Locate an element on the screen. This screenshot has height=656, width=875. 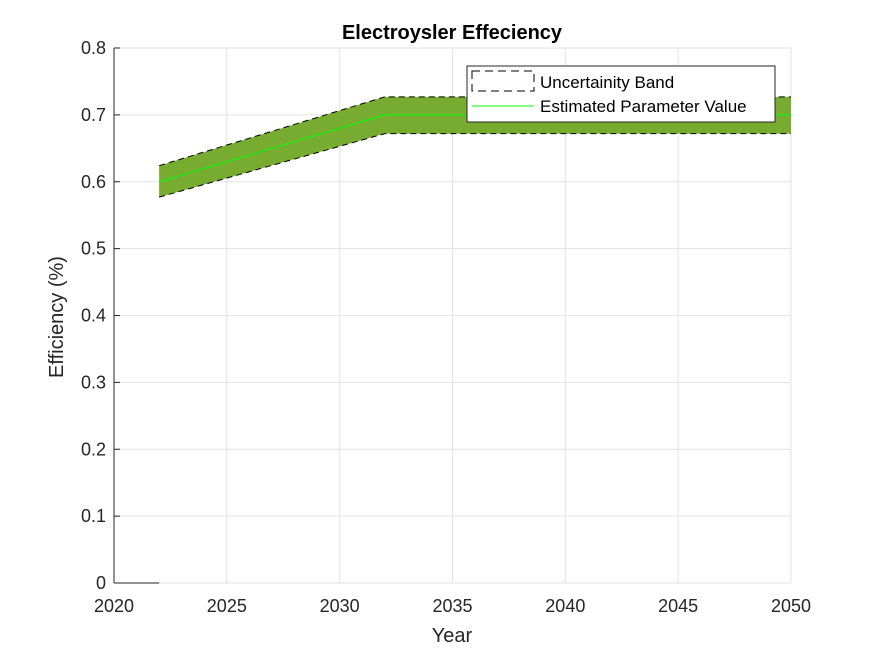
y-tick-label: 0.6 is located at coordinates (93, 182).